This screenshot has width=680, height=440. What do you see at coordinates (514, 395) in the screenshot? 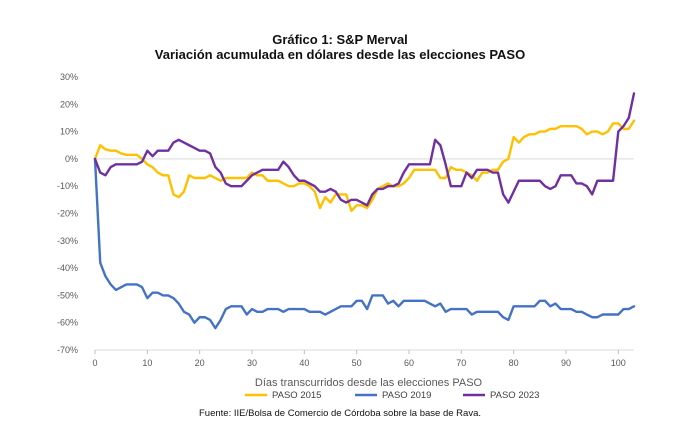
I see `legend-label: PASO 2023` at bounding box center [514, 395].